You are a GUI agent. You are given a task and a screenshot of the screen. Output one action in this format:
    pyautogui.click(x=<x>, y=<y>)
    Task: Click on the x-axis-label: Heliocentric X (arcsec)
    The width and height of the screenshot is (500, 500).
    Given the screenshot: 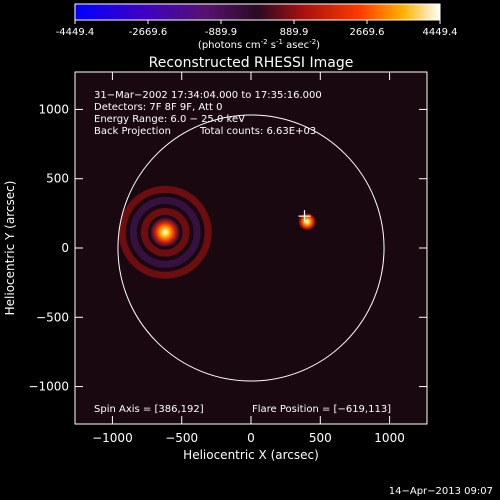 What is the action you would take?
    pyautogui.click(x=251, y=455)
    